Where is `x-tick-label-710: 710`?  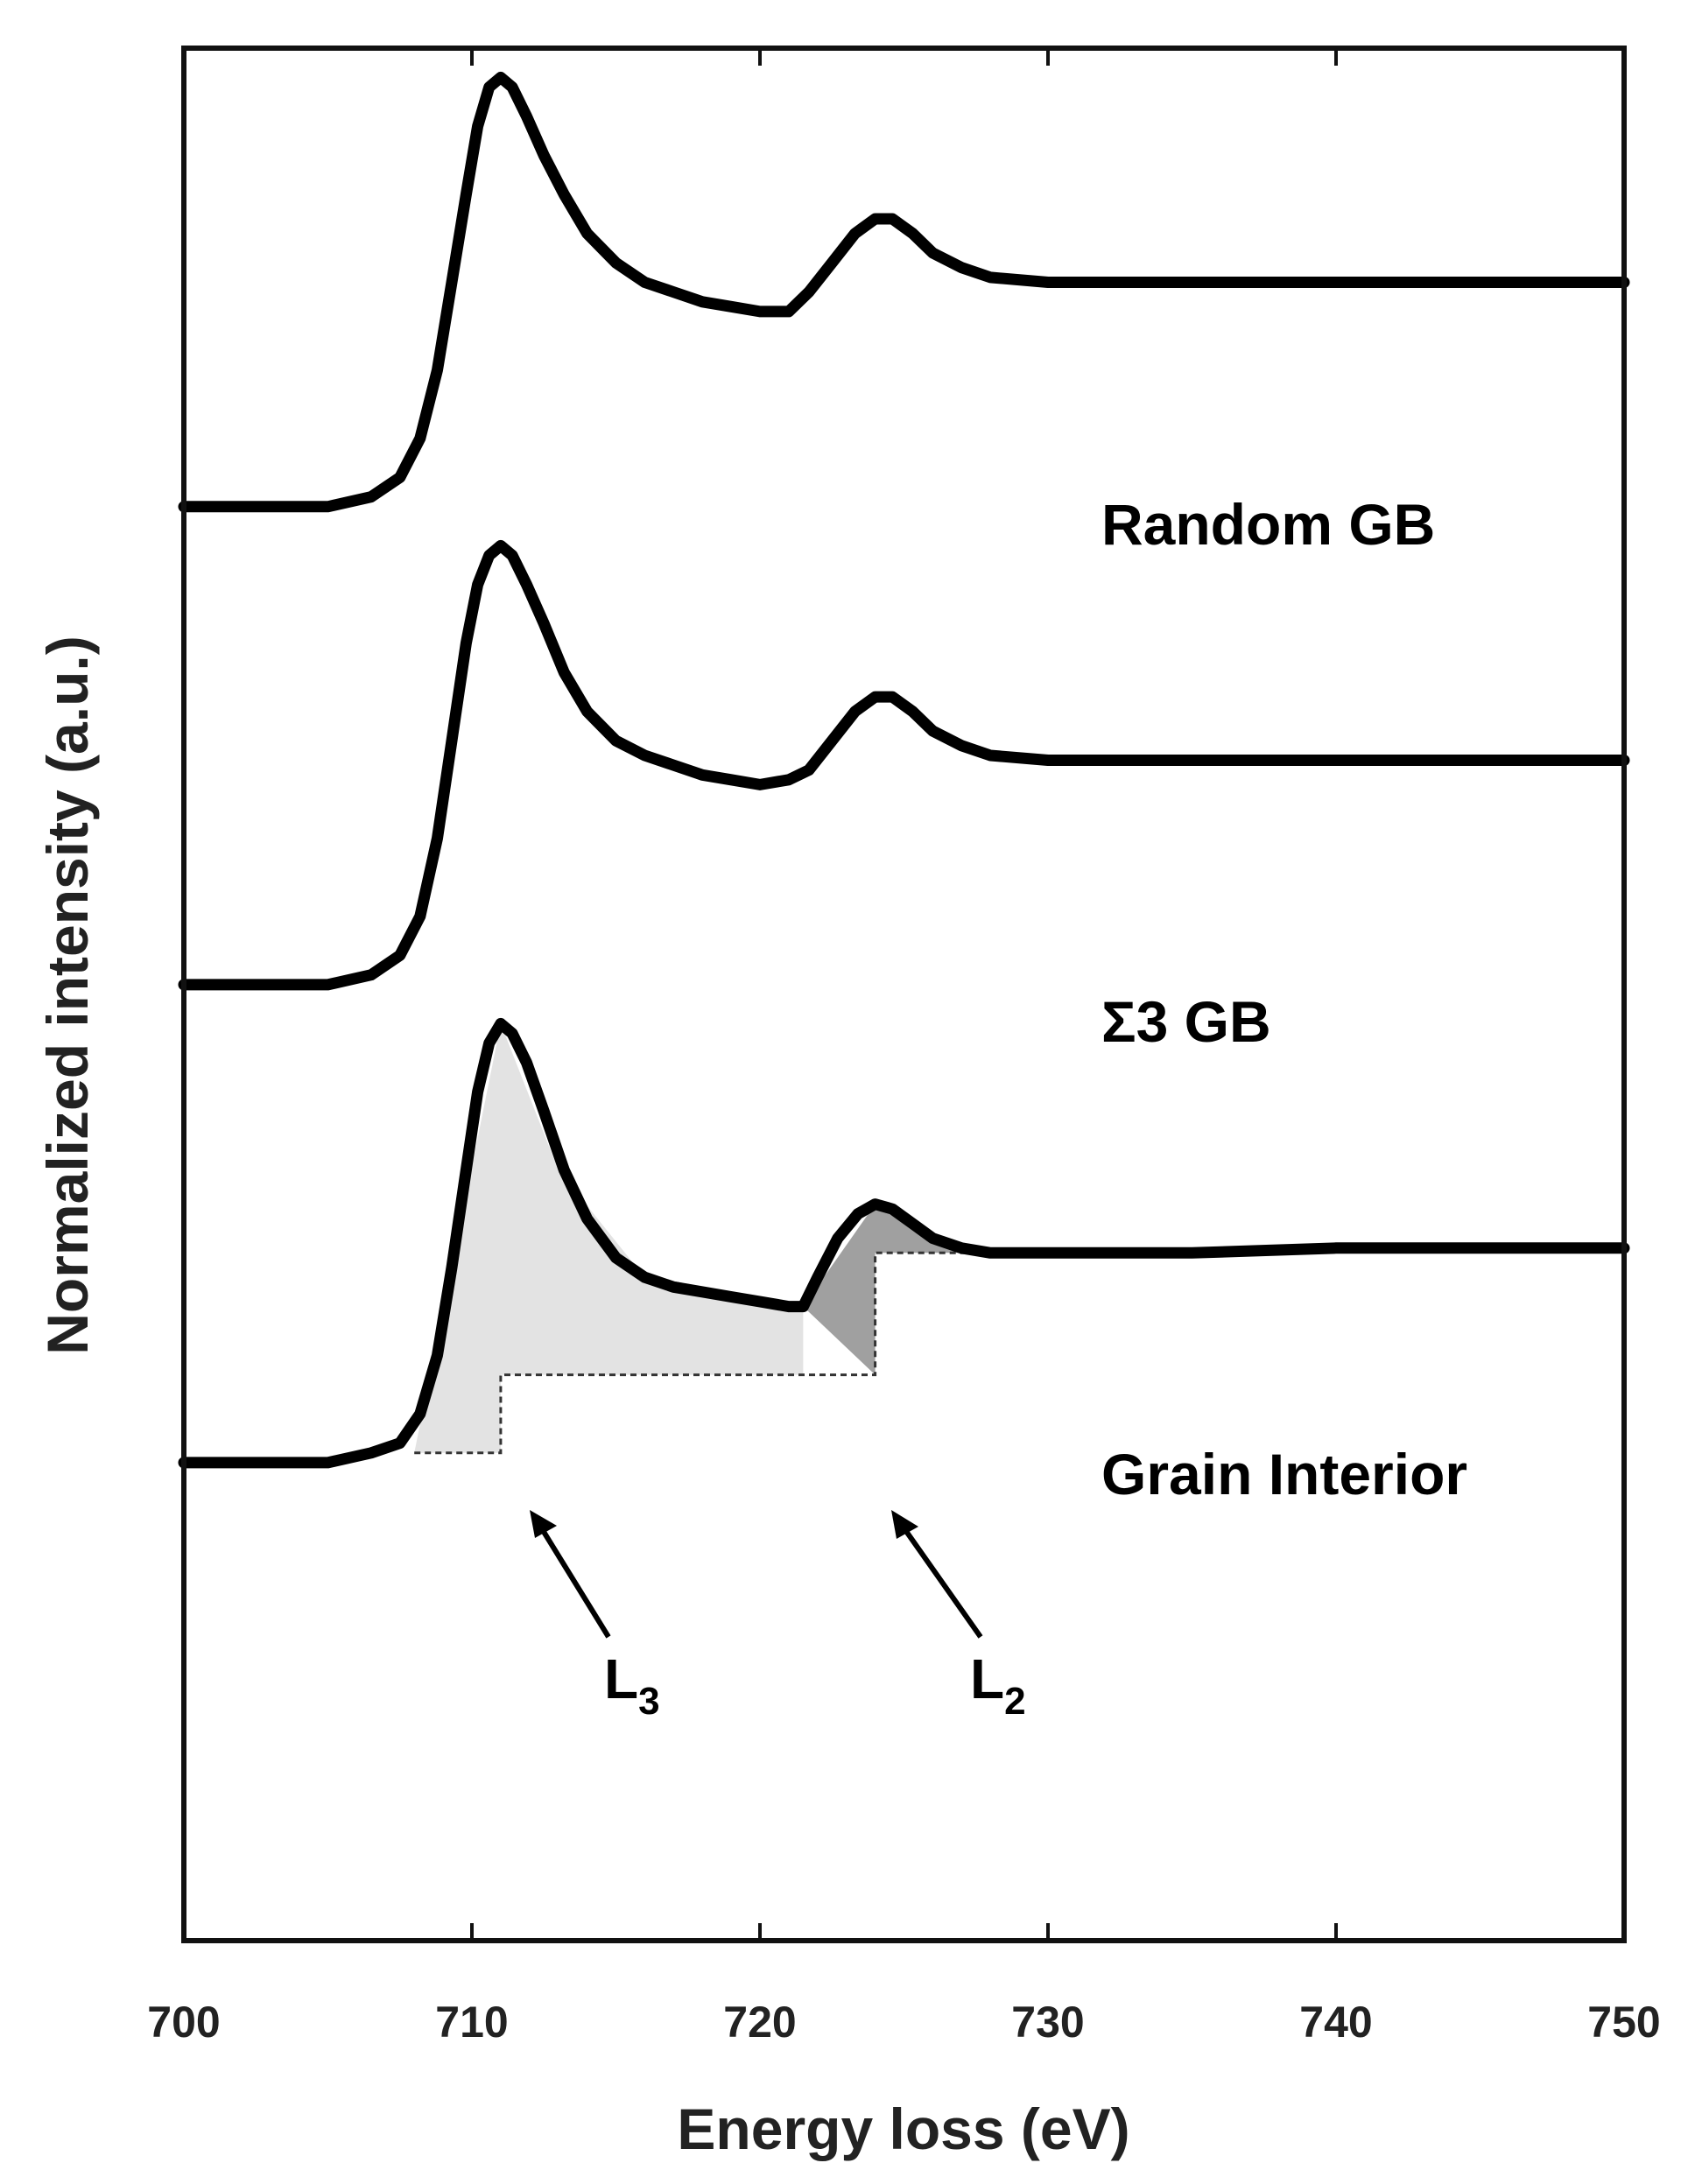
x-tick-label-710: 710 is located at coordinates (472, 2022).